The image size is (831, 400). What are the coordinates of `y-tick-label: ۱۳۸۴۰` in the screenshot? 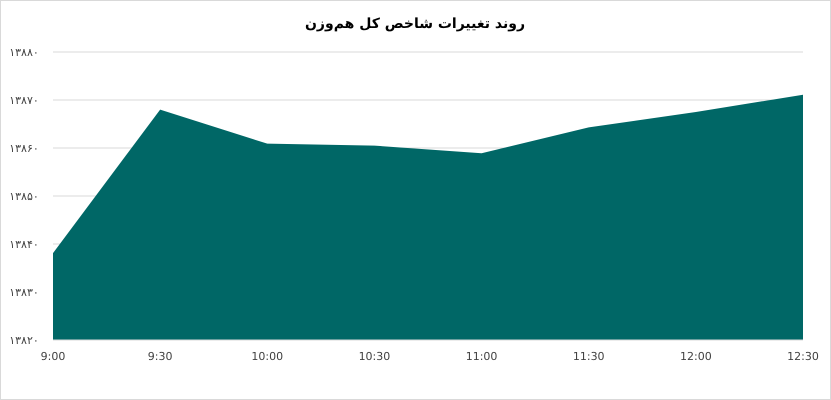 It's located at (24, 244).